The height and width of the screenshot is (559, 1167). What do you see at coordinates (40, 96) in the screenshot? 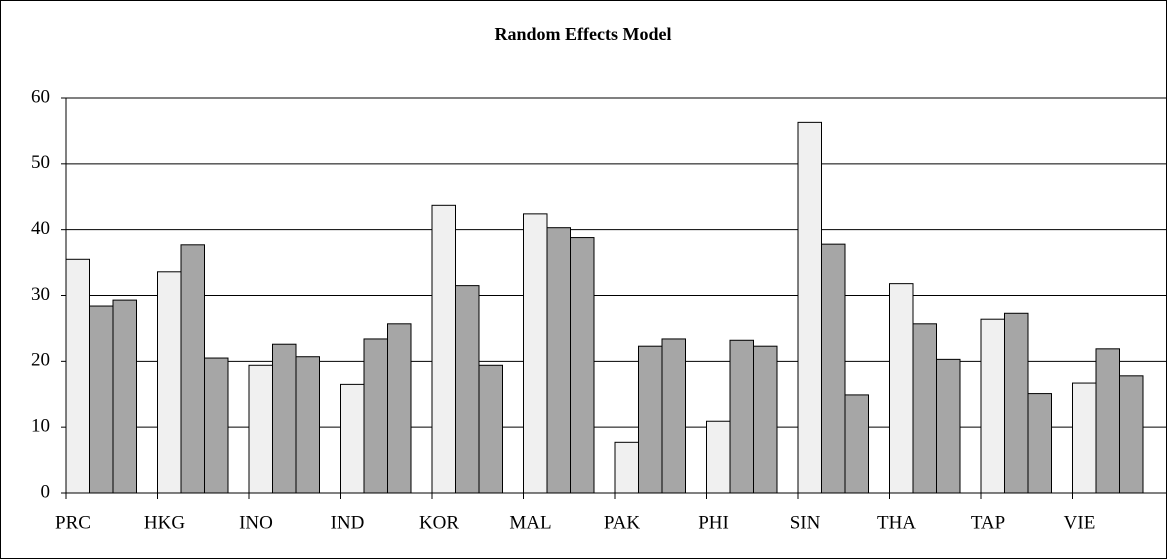
I see `y-tick-label: 60` at bounding box center [40, 96].